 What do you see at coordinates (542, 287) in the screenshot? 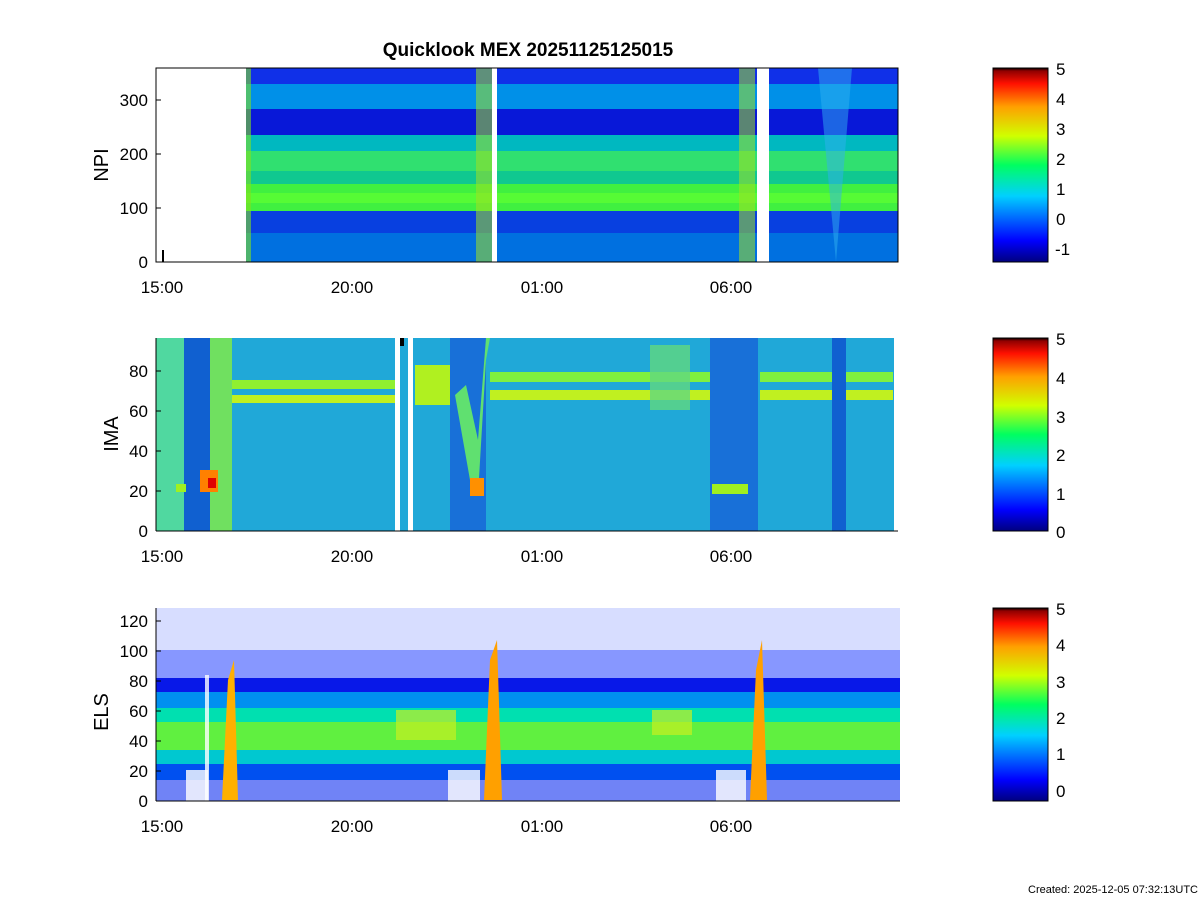
I see `npi-x-tick-label: 01:00` at bounding box center [542, 287].